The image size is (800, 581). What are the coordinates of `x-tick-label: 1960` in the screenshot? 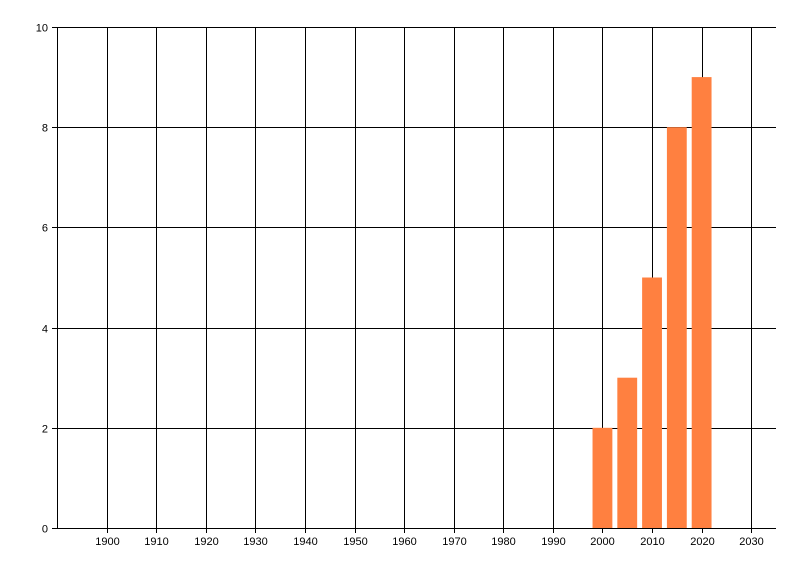 It's located at (404, 542).